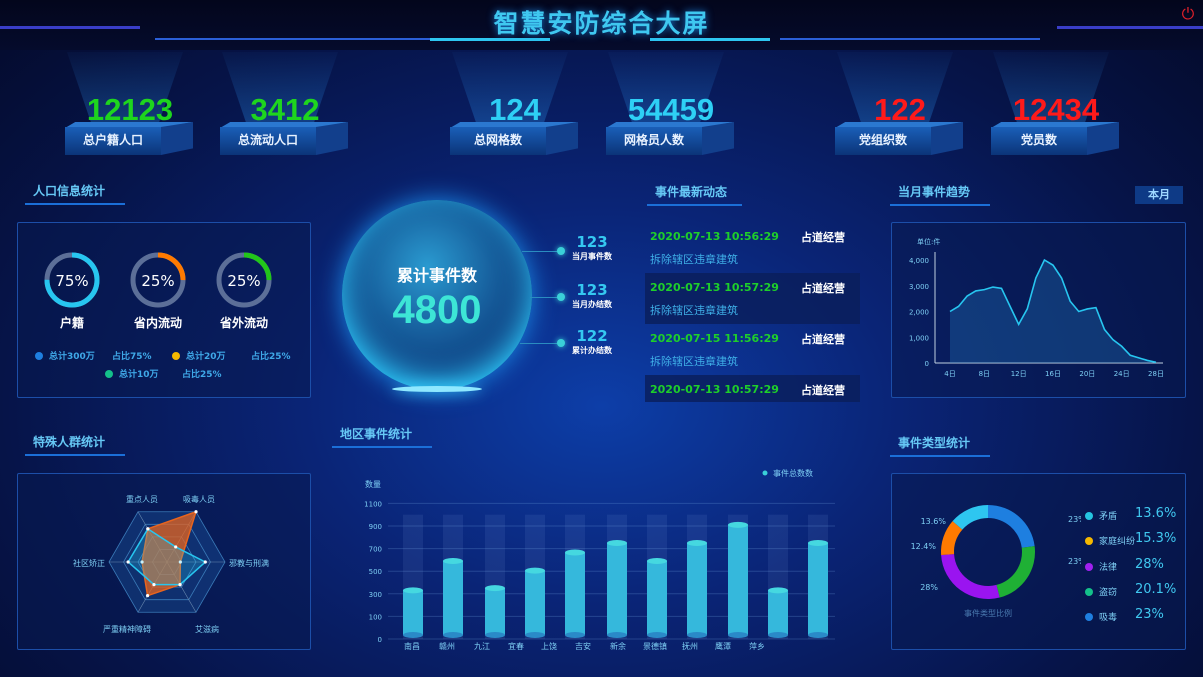 This screenshot has width=1203, height=677. Describe the element at coordinates (752, 298) in the screenshot. I see `event-item: 2020-07-13 10:57:29 占道经营 拆除辖区违章建筑` at that location.